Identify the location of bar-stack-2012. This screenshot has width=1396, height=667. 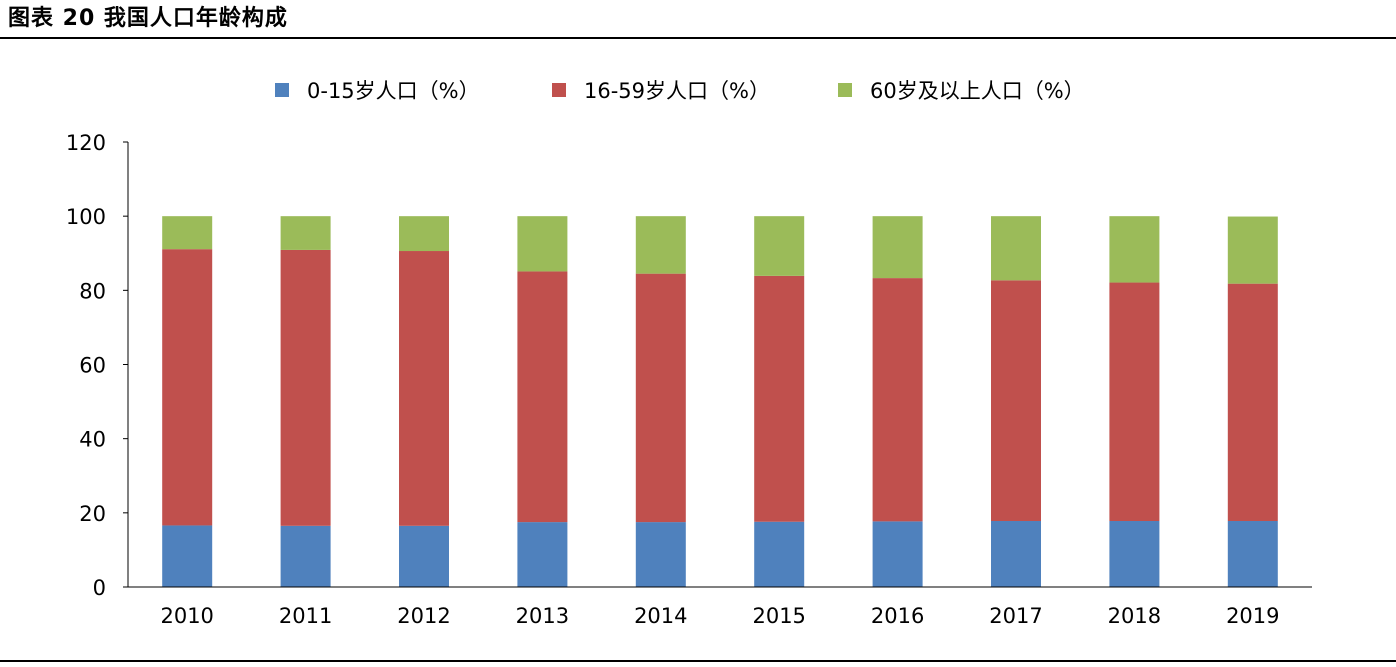
(424, 401).